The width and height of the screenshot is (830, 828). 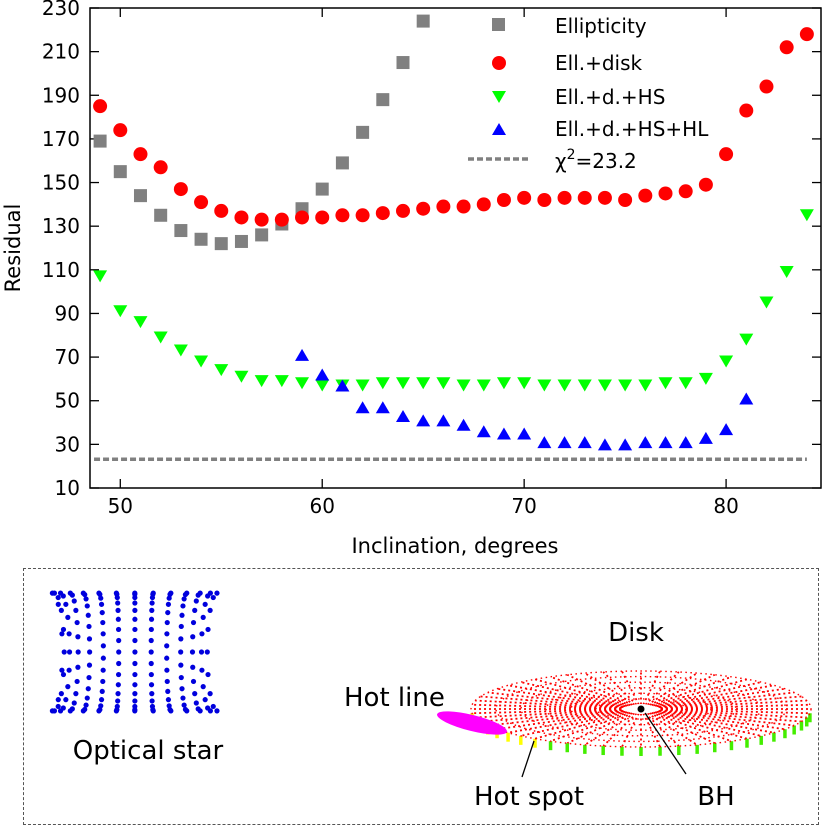 I want to click on y-tick-label: 50, so click(x=67, y=401).